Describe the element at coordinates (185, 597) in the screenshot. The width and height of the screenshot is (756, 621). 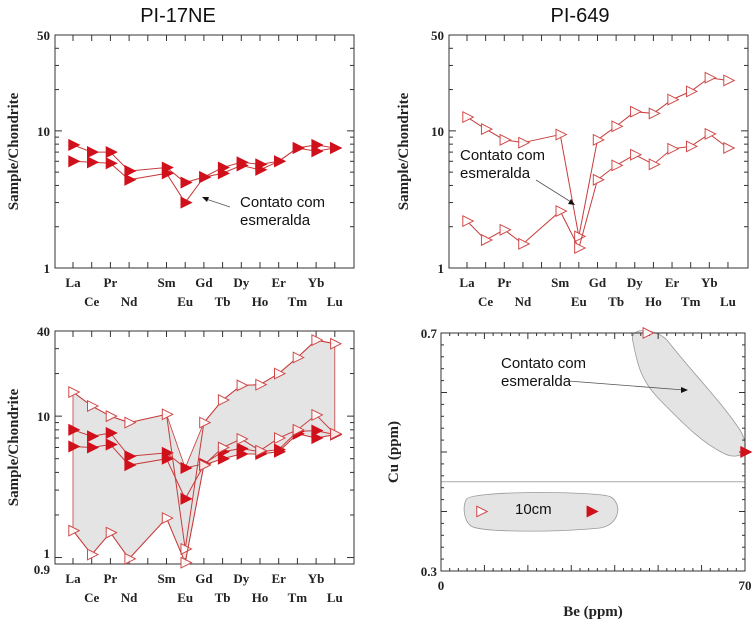
I see `x-category-label: Eu` at that location.